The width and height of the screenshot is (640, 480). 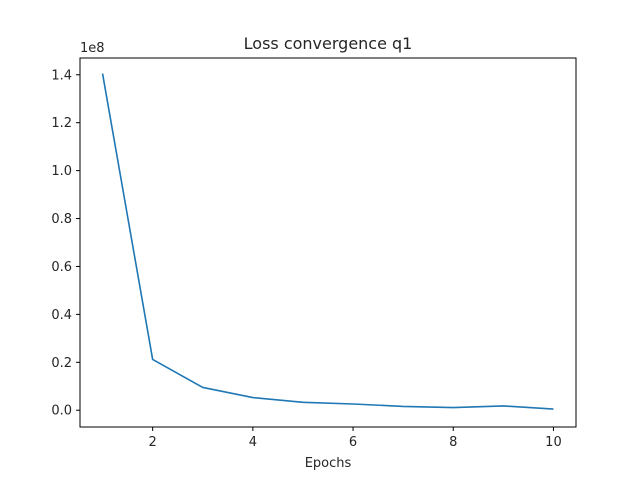 I want to click on chart-title: Loss convergence q1, so click(x=328, y=43).